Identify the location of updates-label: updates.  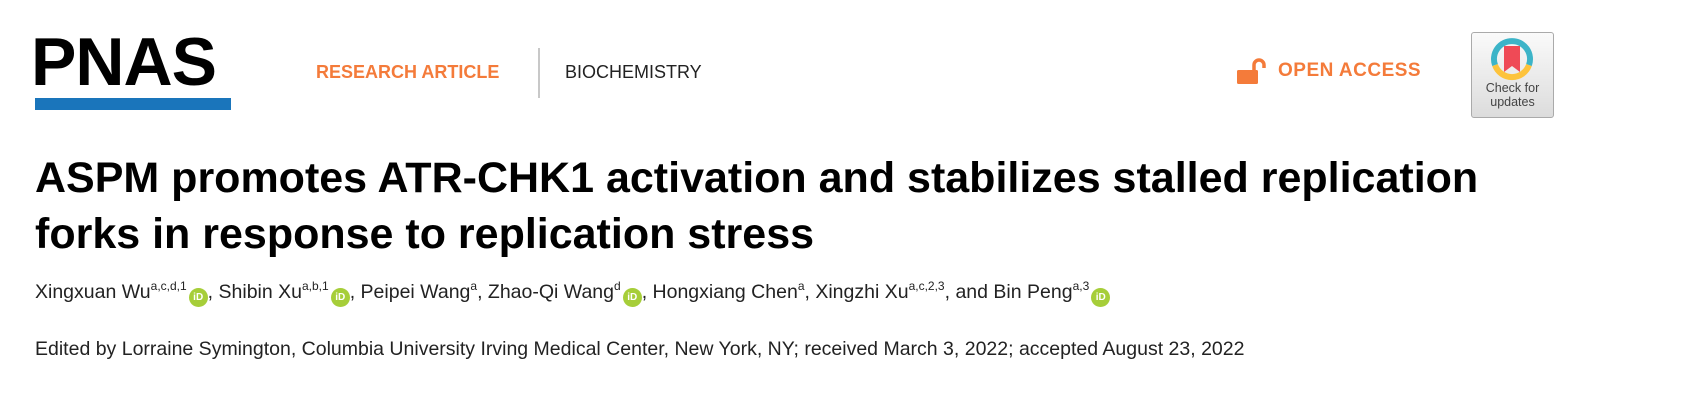
(1512, 102).